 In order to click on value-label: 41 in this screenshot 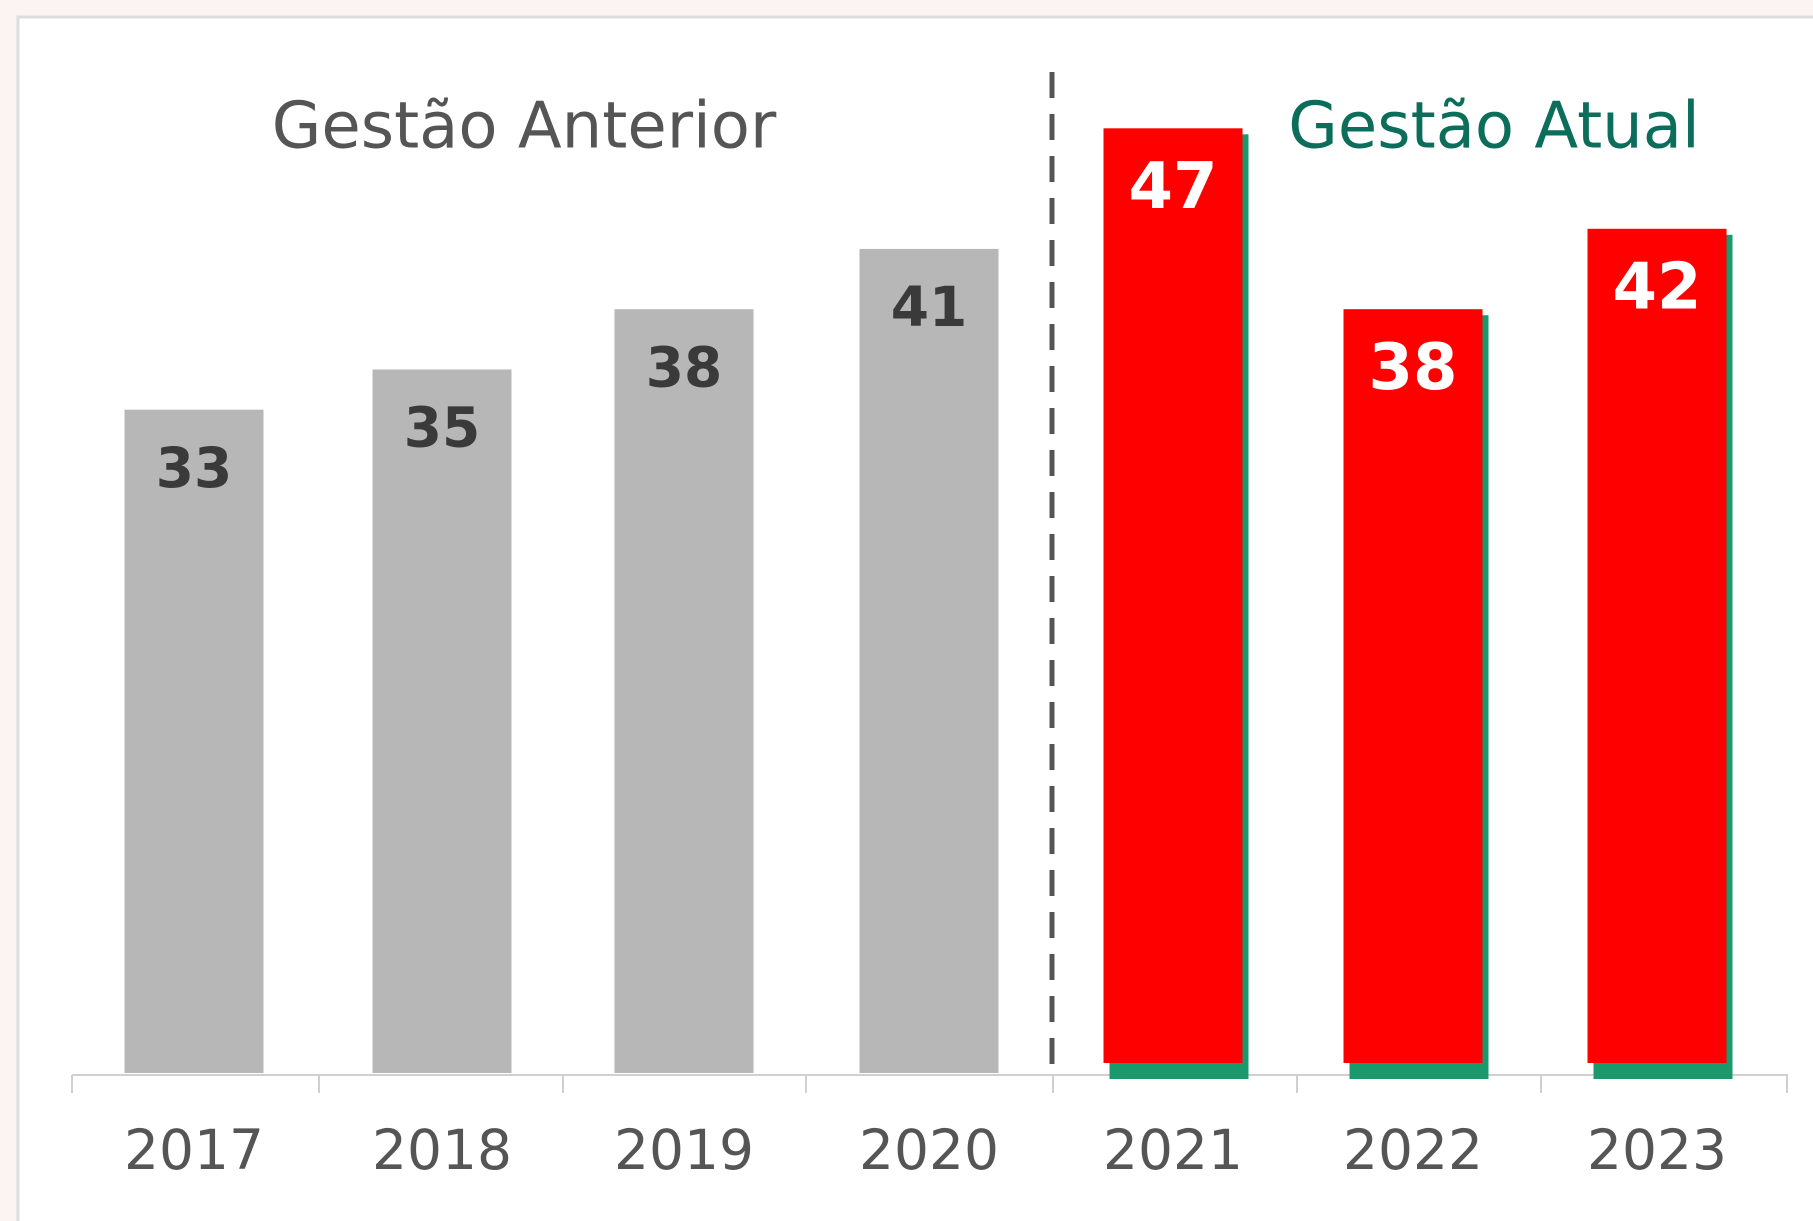, I will do `click(929, 307)`.